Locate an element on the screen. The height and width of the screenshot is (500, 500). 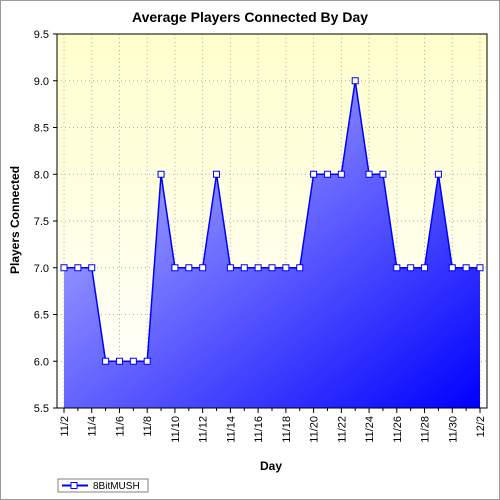
y-tick-label: 8.0 is located at coordinates (41, 175).